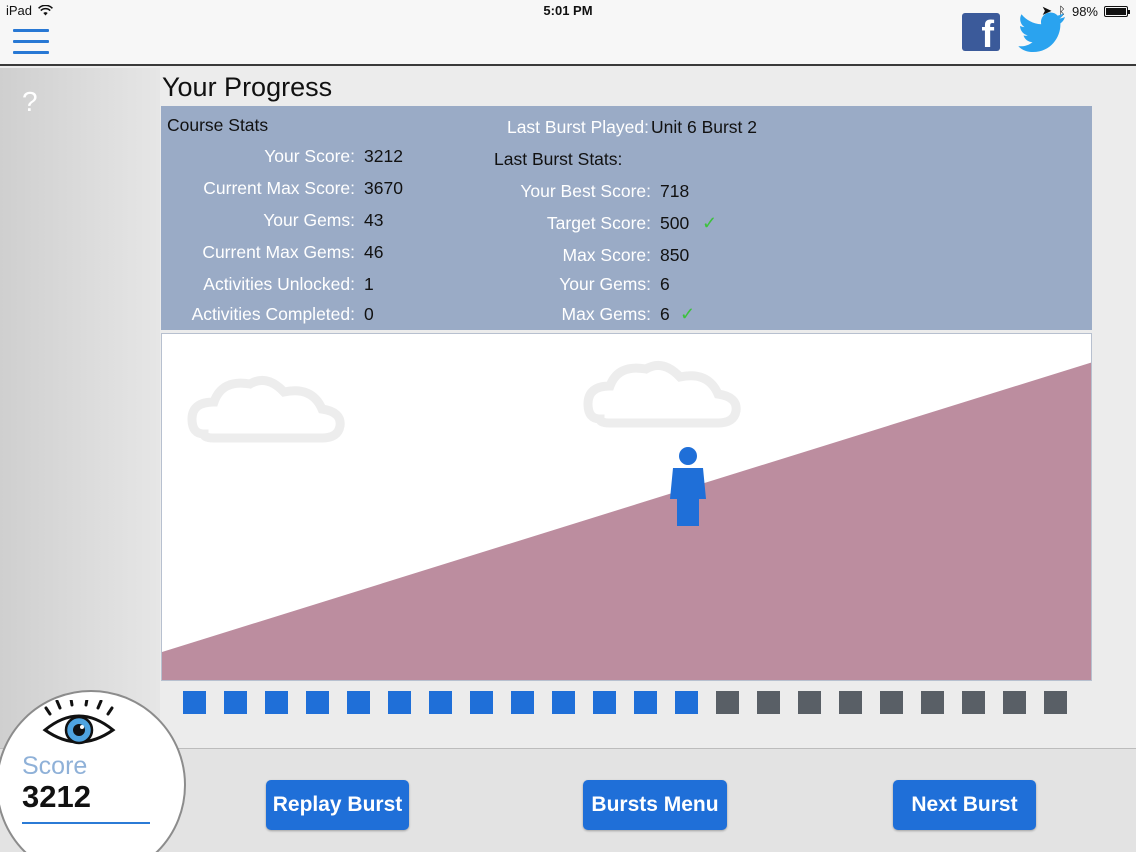 The image size is (1136, 852). Describe the element at coordinates (309, 220) in the screenshot. I see `course-stat-label: Your Gems:` at that location.